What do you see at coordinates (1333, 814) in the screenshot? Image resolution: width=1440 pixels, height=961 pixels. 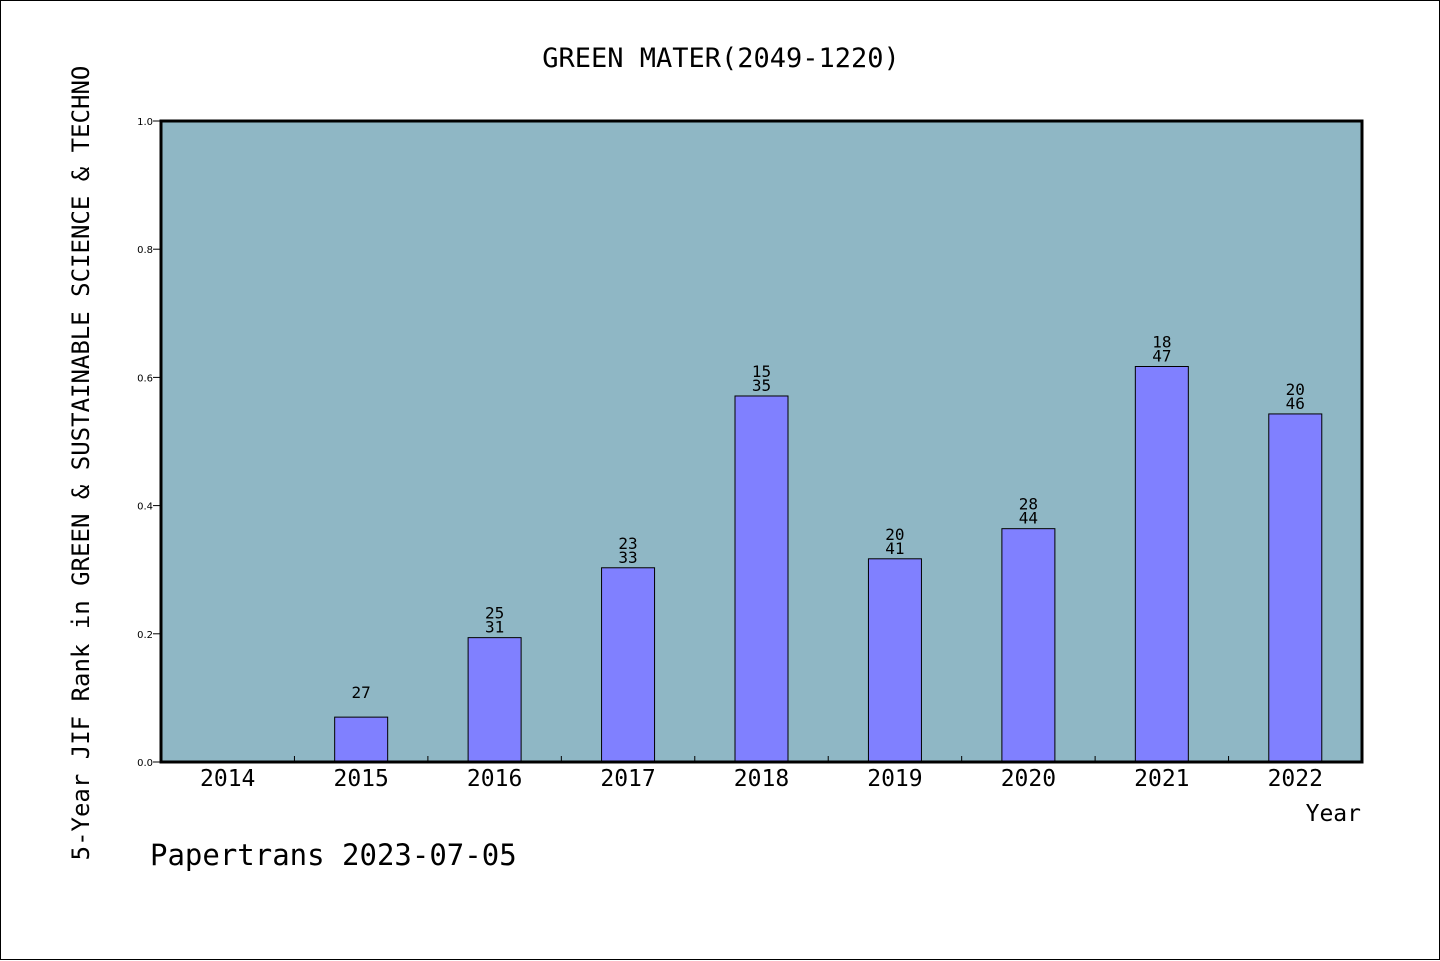 I see `x-axis-label: Year` at bounding box center [1333, 814].